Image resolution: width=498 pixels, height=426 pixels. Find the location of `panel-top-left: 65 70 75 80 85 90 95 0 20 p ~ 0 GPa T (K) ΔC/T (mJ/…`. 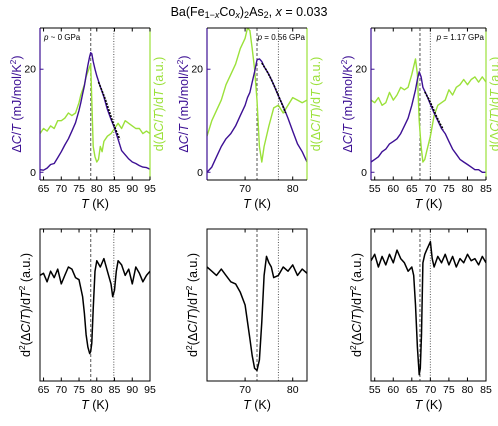

panel-top-left: 65 70 75 80 85 90 95 0 20 p ~ 0 GPa T (K) ΔC/T (mJ/… is located at coordinates (87, 119).